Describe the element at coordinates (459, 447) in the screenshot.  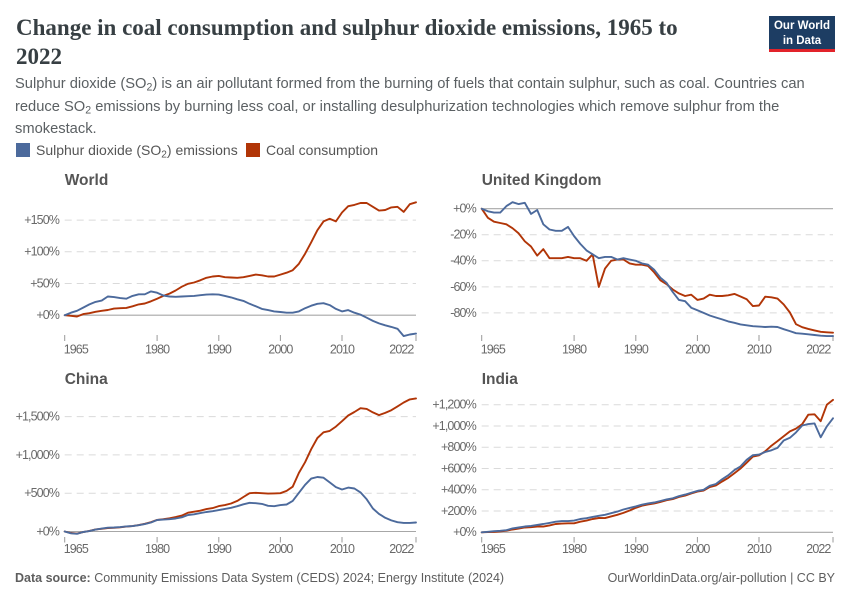
I see `svg-text: +800%` at that location.